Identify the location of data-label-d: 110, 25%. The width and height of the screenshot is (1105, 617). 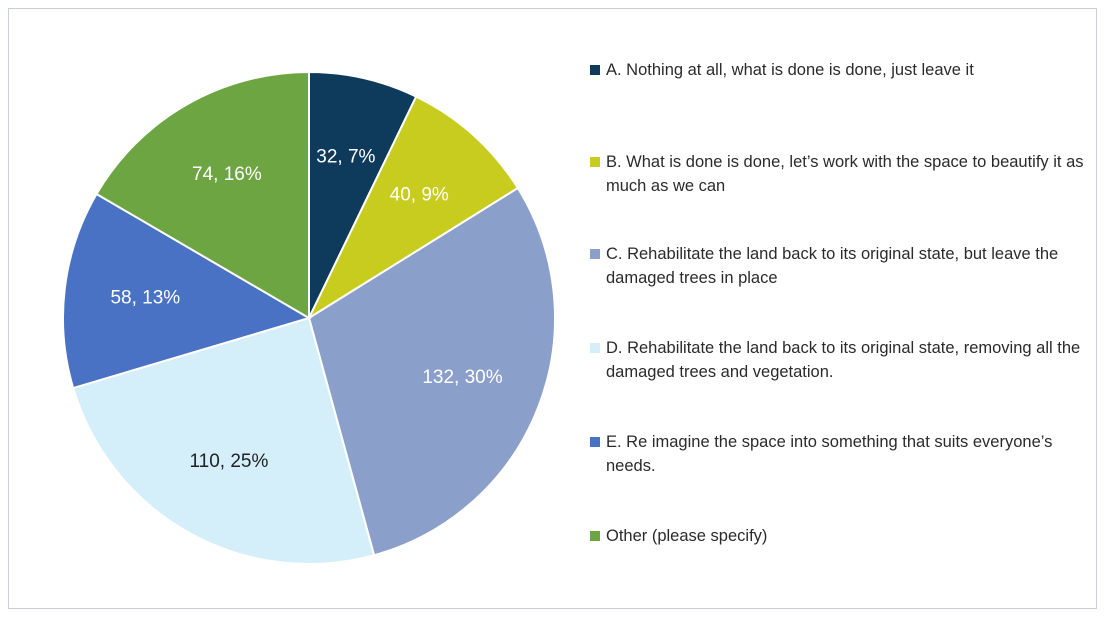
(229, 461).